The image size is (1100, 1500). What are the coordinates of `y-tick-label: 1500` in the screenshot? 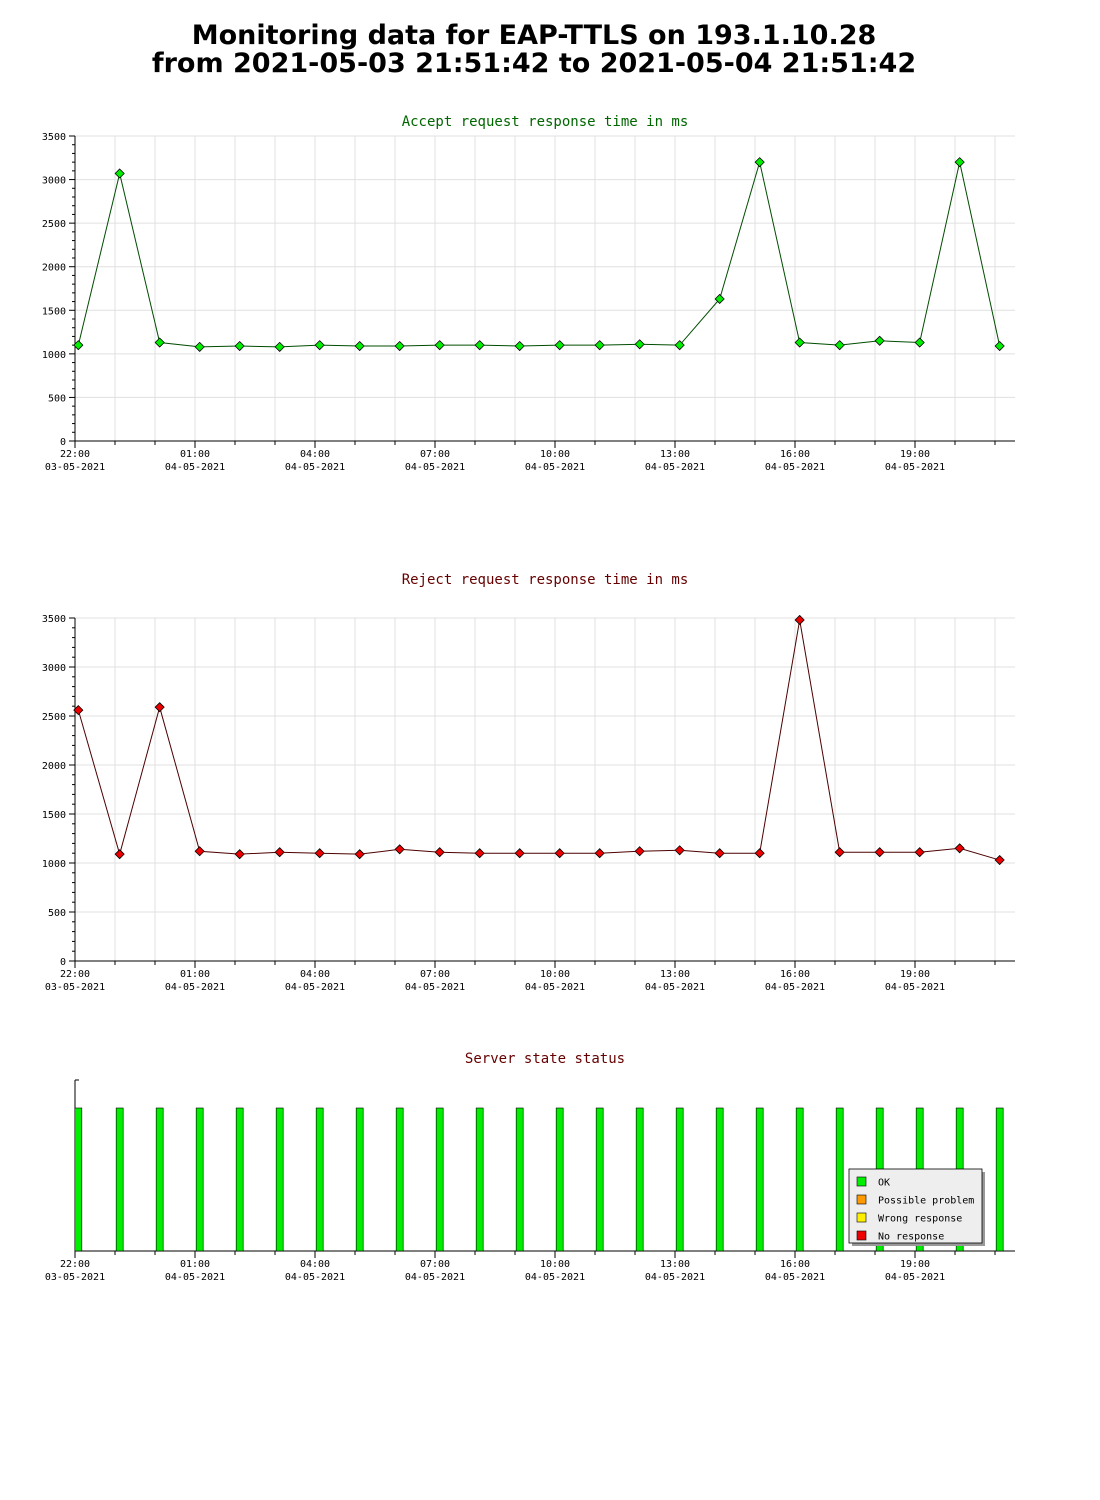 It's located at (54, 311).